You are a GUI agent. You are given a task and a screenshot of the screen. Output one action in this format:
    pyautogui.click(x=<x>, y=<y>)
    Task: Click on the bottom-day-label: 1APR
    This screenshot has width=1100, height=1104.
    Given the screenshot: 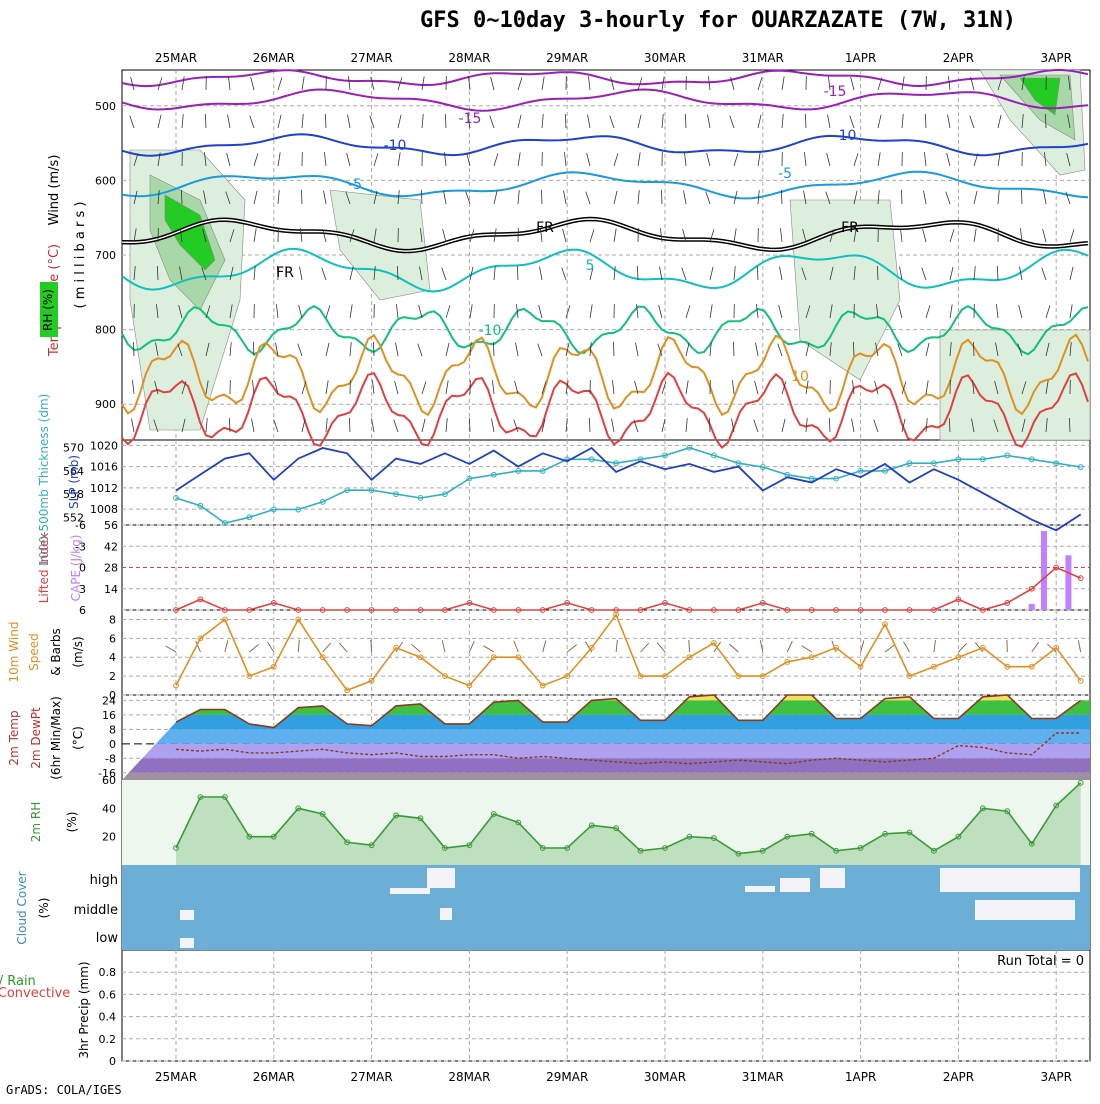 What is the action you would take?
    pyautogui.click(x=860, y=1077)
    